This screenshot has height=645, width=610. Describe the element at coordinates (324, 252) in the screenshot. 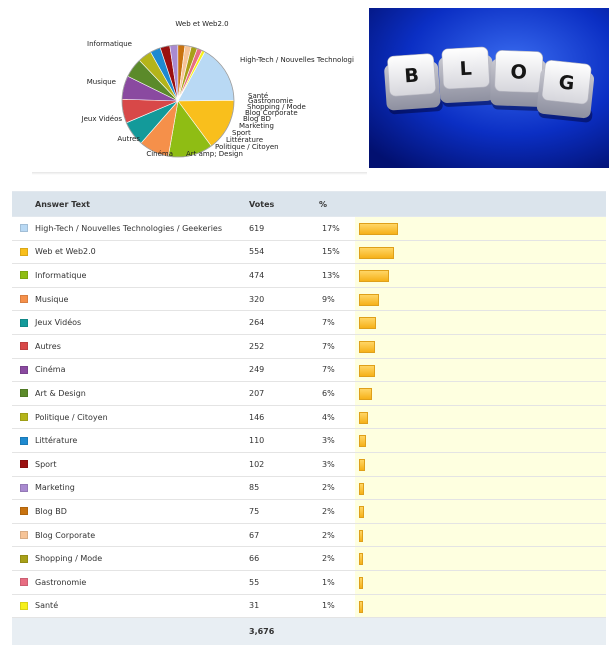

I see `vote-percent: 15%` at that location.